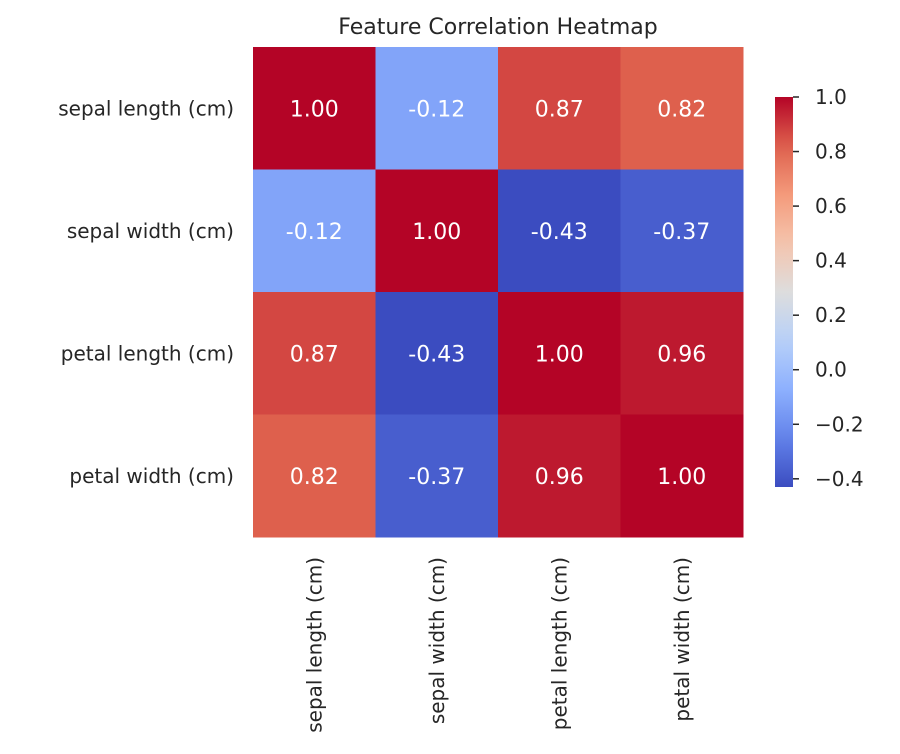  Describe the element at coordinates (831, 370) in the screenshot. I see `colorbar-tick-label-5: 0.0` at that location.